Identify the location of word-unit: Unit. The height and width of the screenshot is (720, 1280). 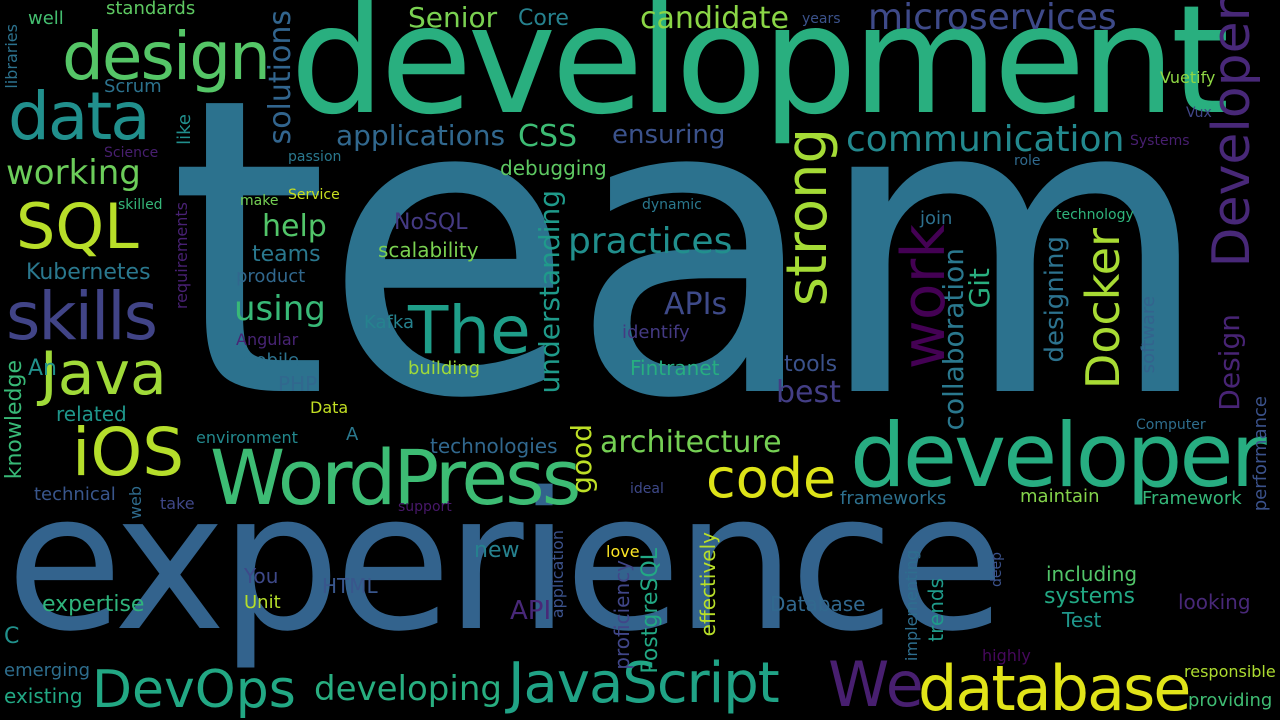
(262, 602).